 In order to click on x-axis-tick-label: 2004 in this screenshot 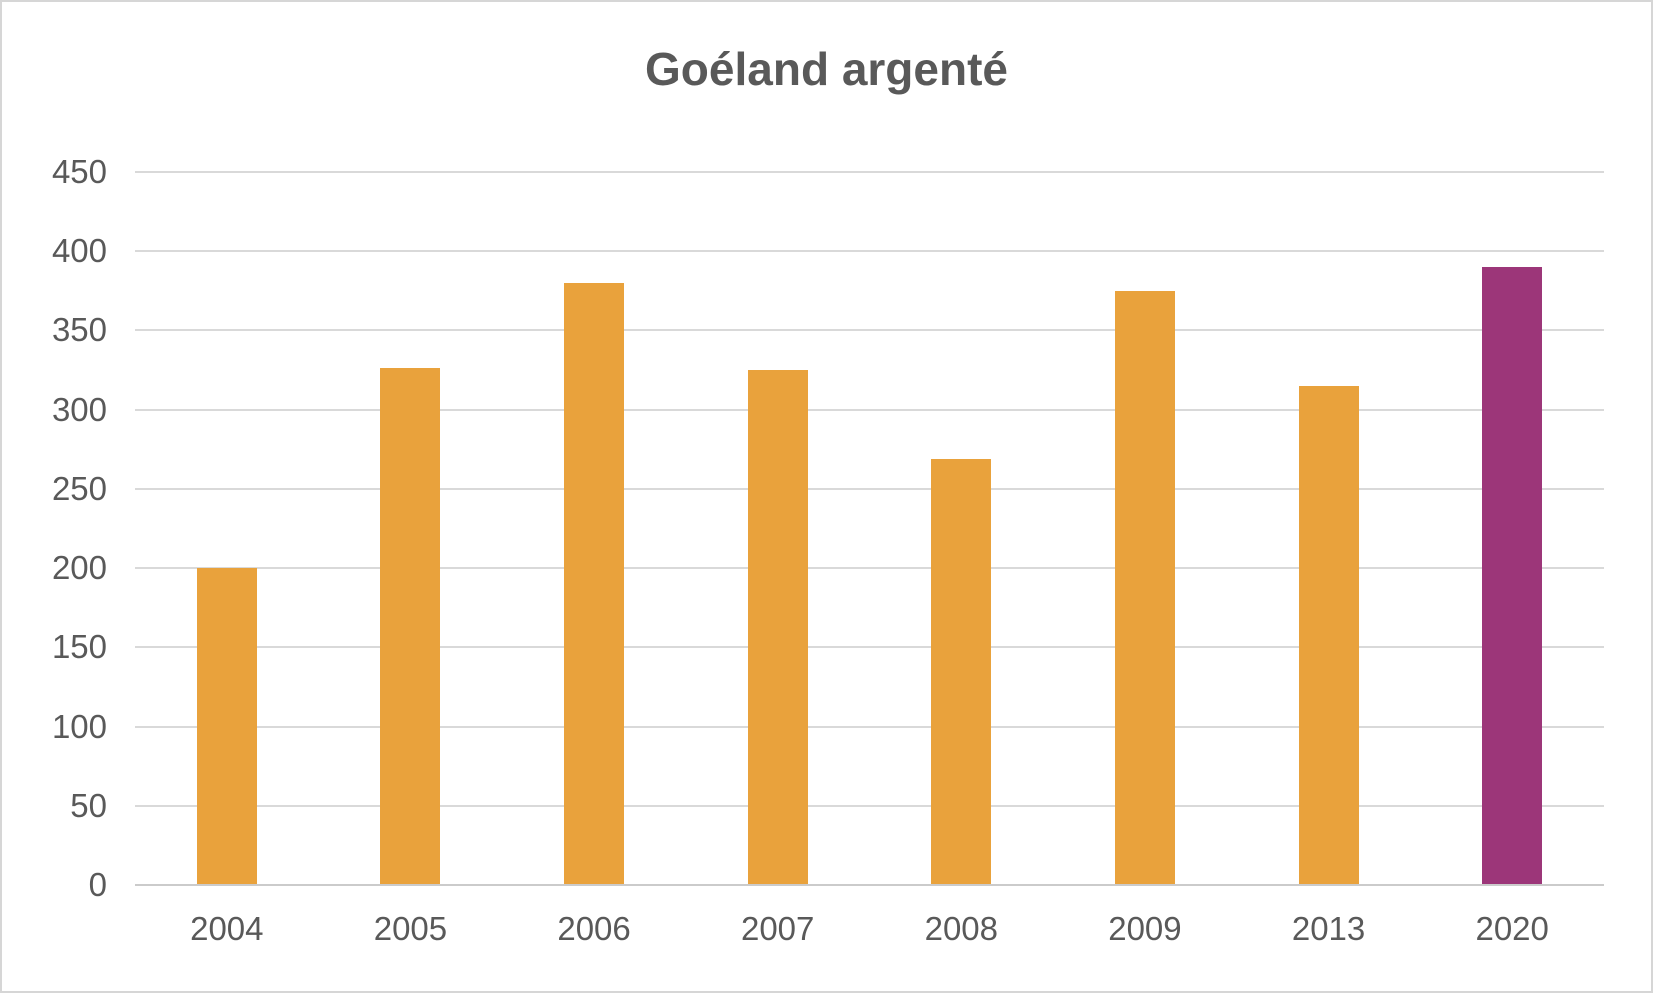, I will do `click(227, 928)`.